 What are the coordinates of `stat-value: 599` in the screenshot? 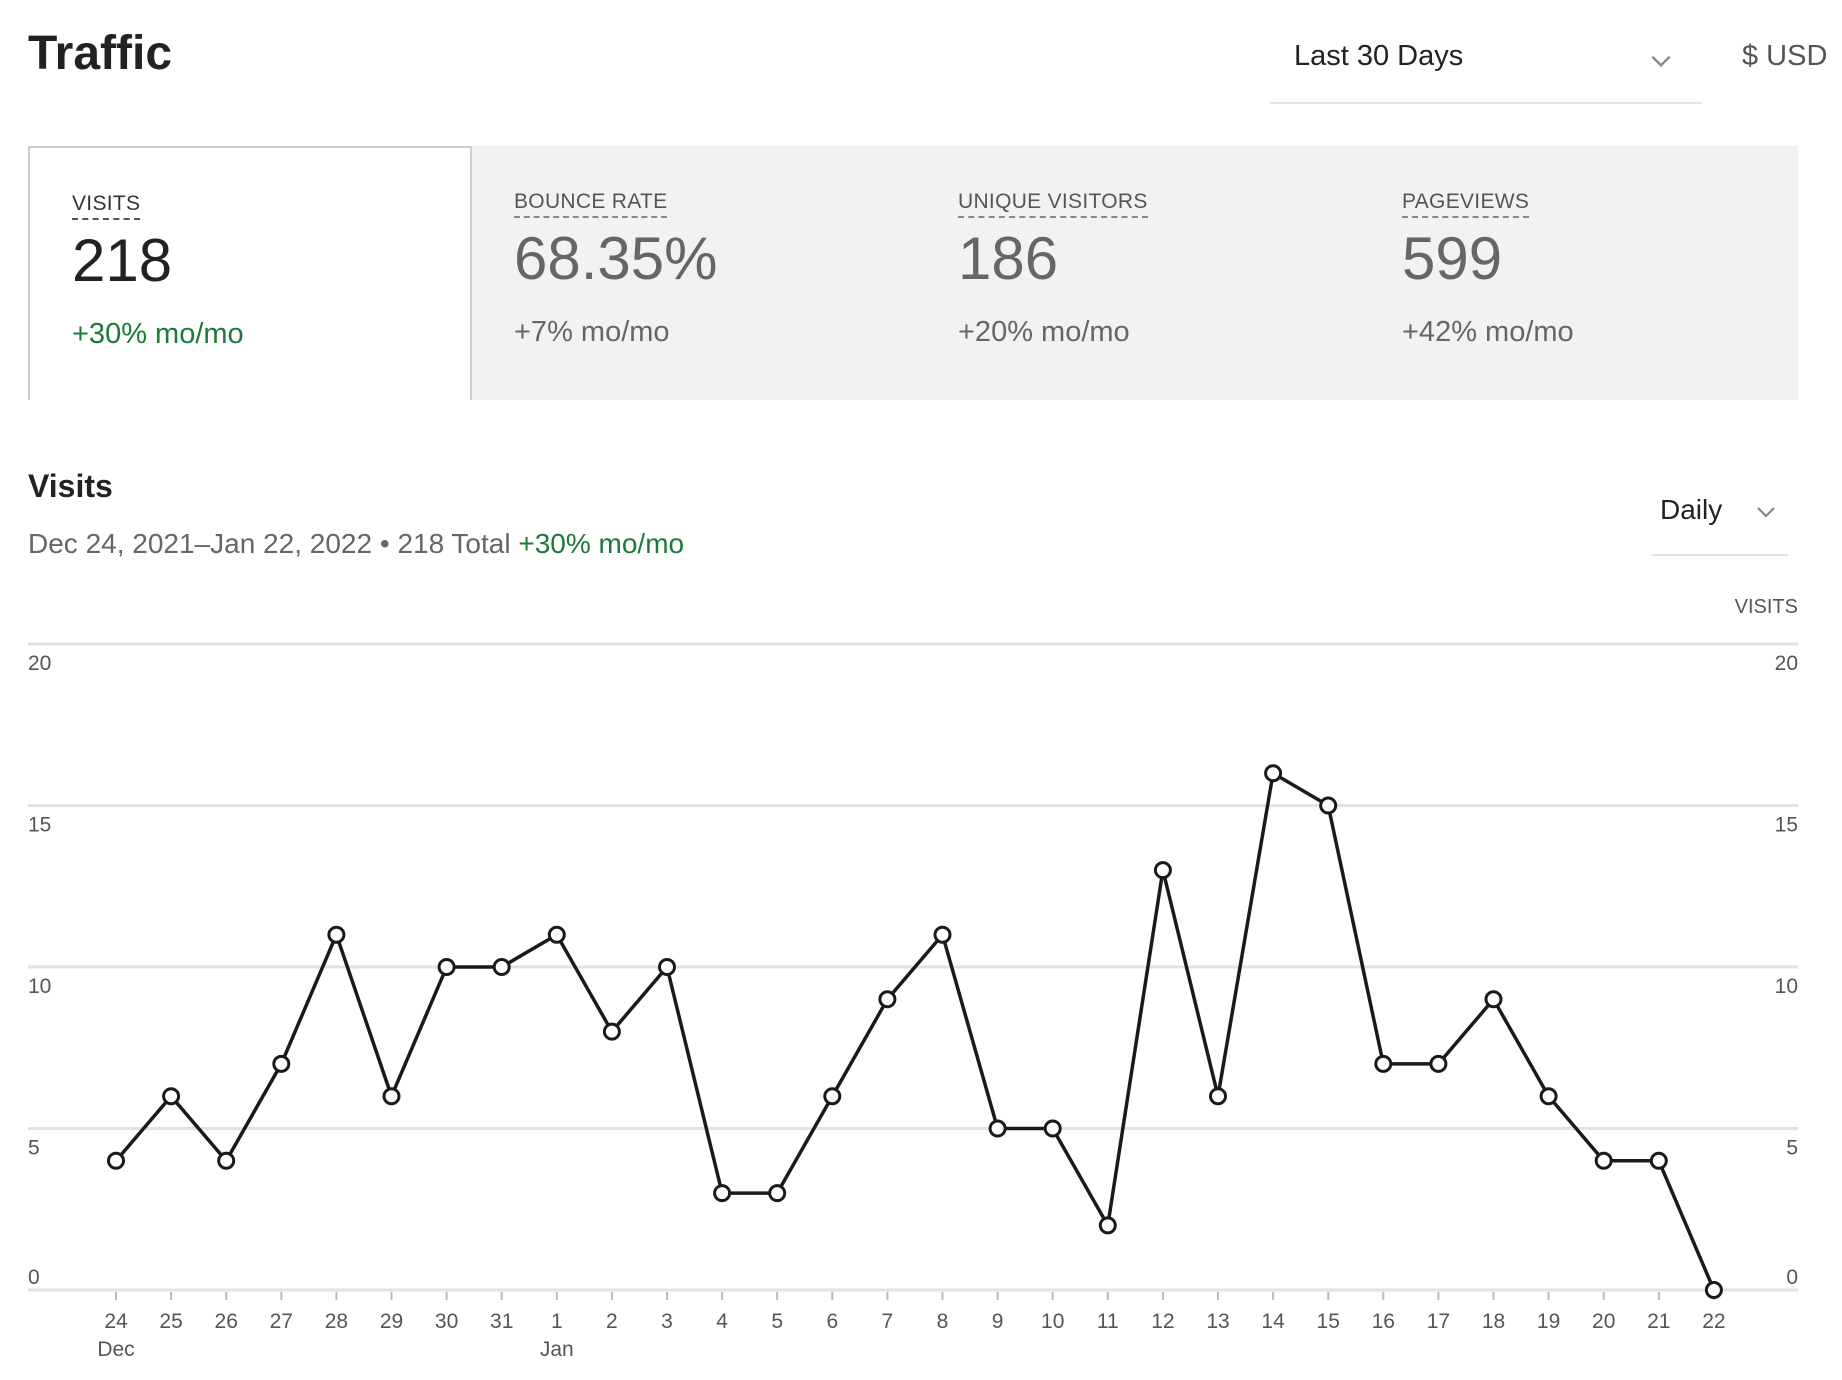 It's located at (1452, 258).